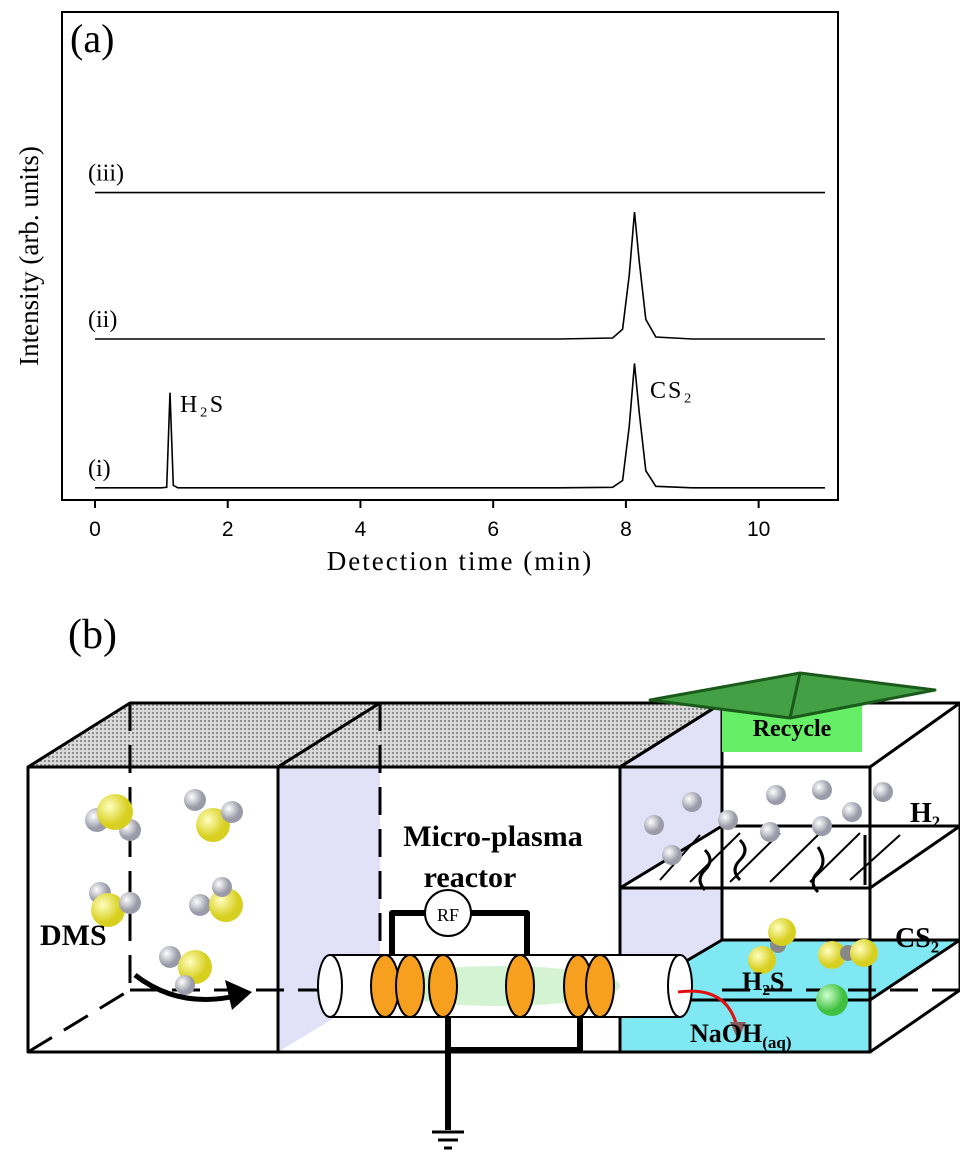 This screenshot has width=960, height=1159. Describe the element at coordinates (726, 1033) in the screenshot. I see `label: NaOH` at that location.